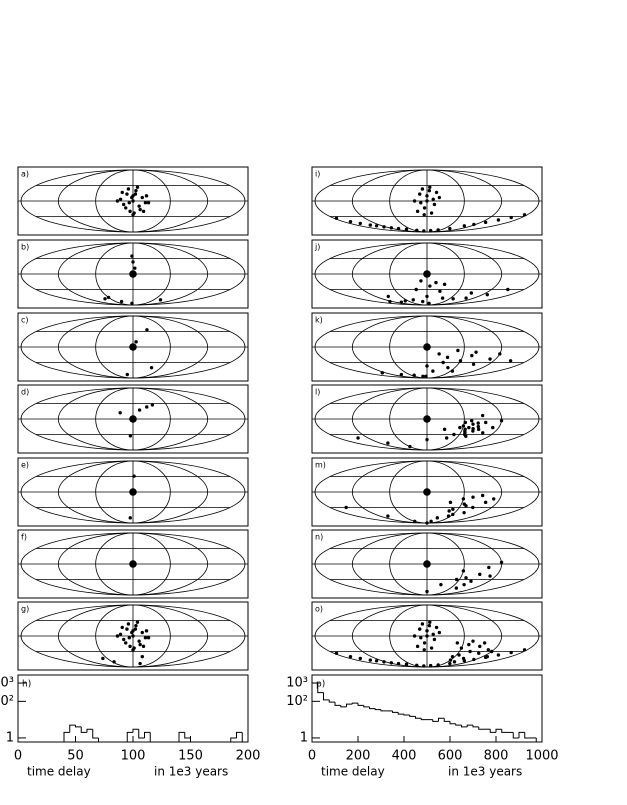 This screenshot has width=627, height=805. I want to click on x-tick-label: 0, so click(312, 756).